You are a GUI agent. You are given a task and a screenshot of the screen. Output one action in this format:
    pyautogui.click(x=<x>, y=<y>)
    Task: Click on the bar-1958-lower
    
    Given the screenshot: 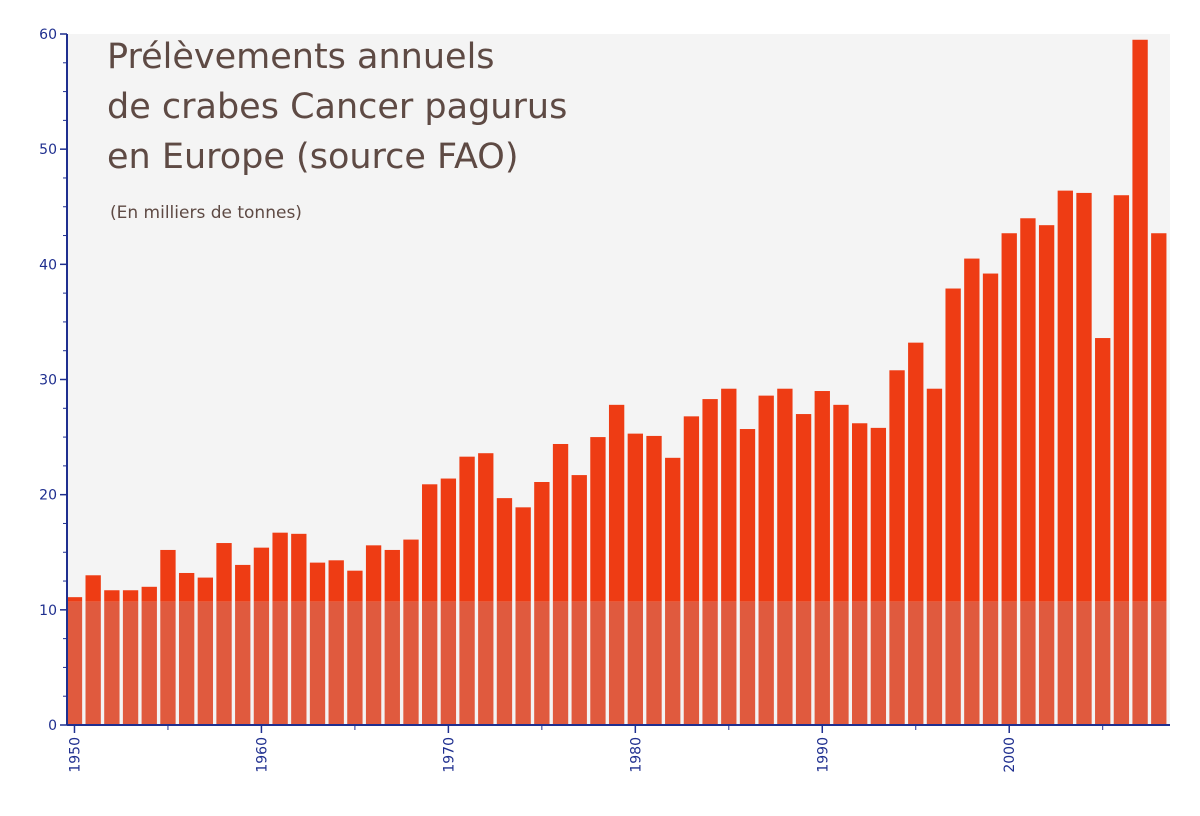 What is the action you would take?
    pyautogui.click(x=224, y=663)
    